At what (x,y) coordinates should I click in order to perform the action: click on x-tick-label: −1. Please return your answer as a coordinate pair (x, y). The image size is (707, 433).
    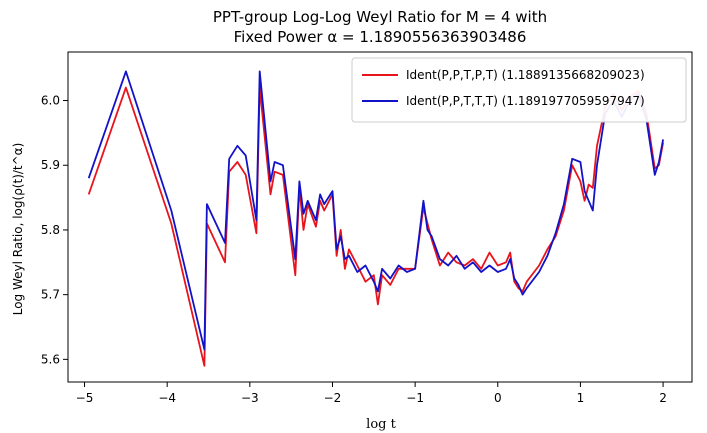
    Looking at the image, I should click on (415, 398).